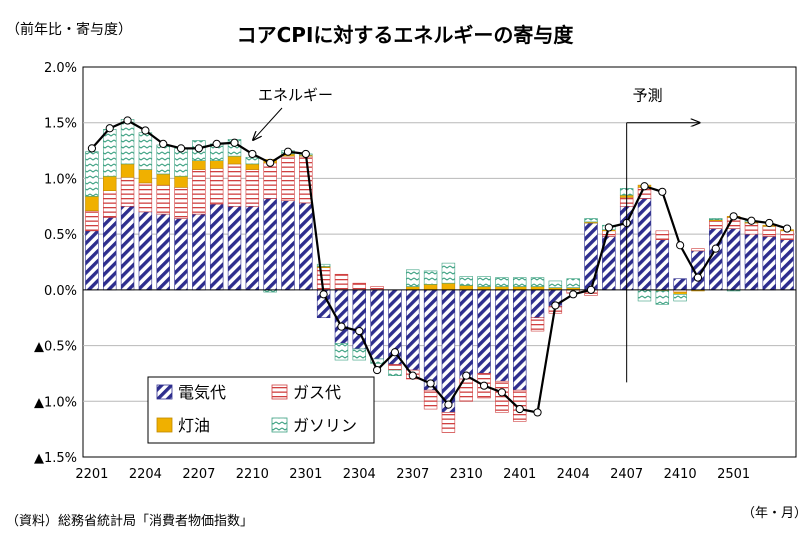 This screenshot has width=812, height=538. What do you see at coordinates (305, 474) in the screenshot?
I see `x-tick-label: 2301` at bounding box center [305, 474].